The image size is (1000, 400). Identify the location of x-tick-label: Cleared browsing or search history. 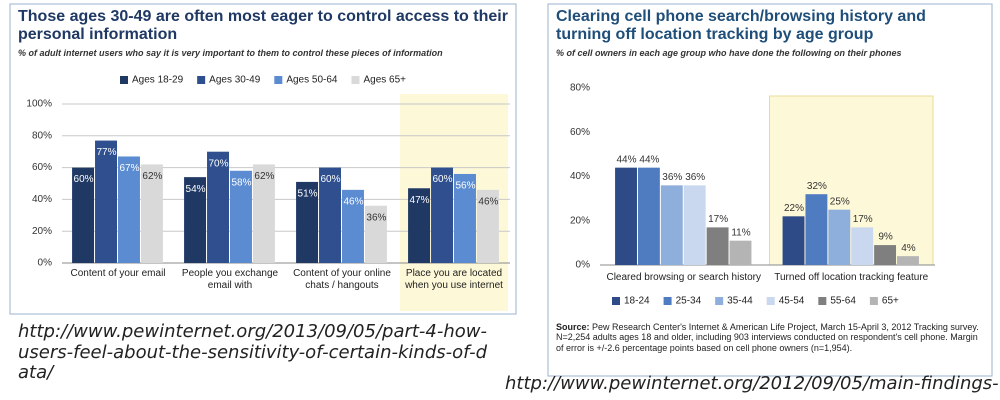
(683, 277).